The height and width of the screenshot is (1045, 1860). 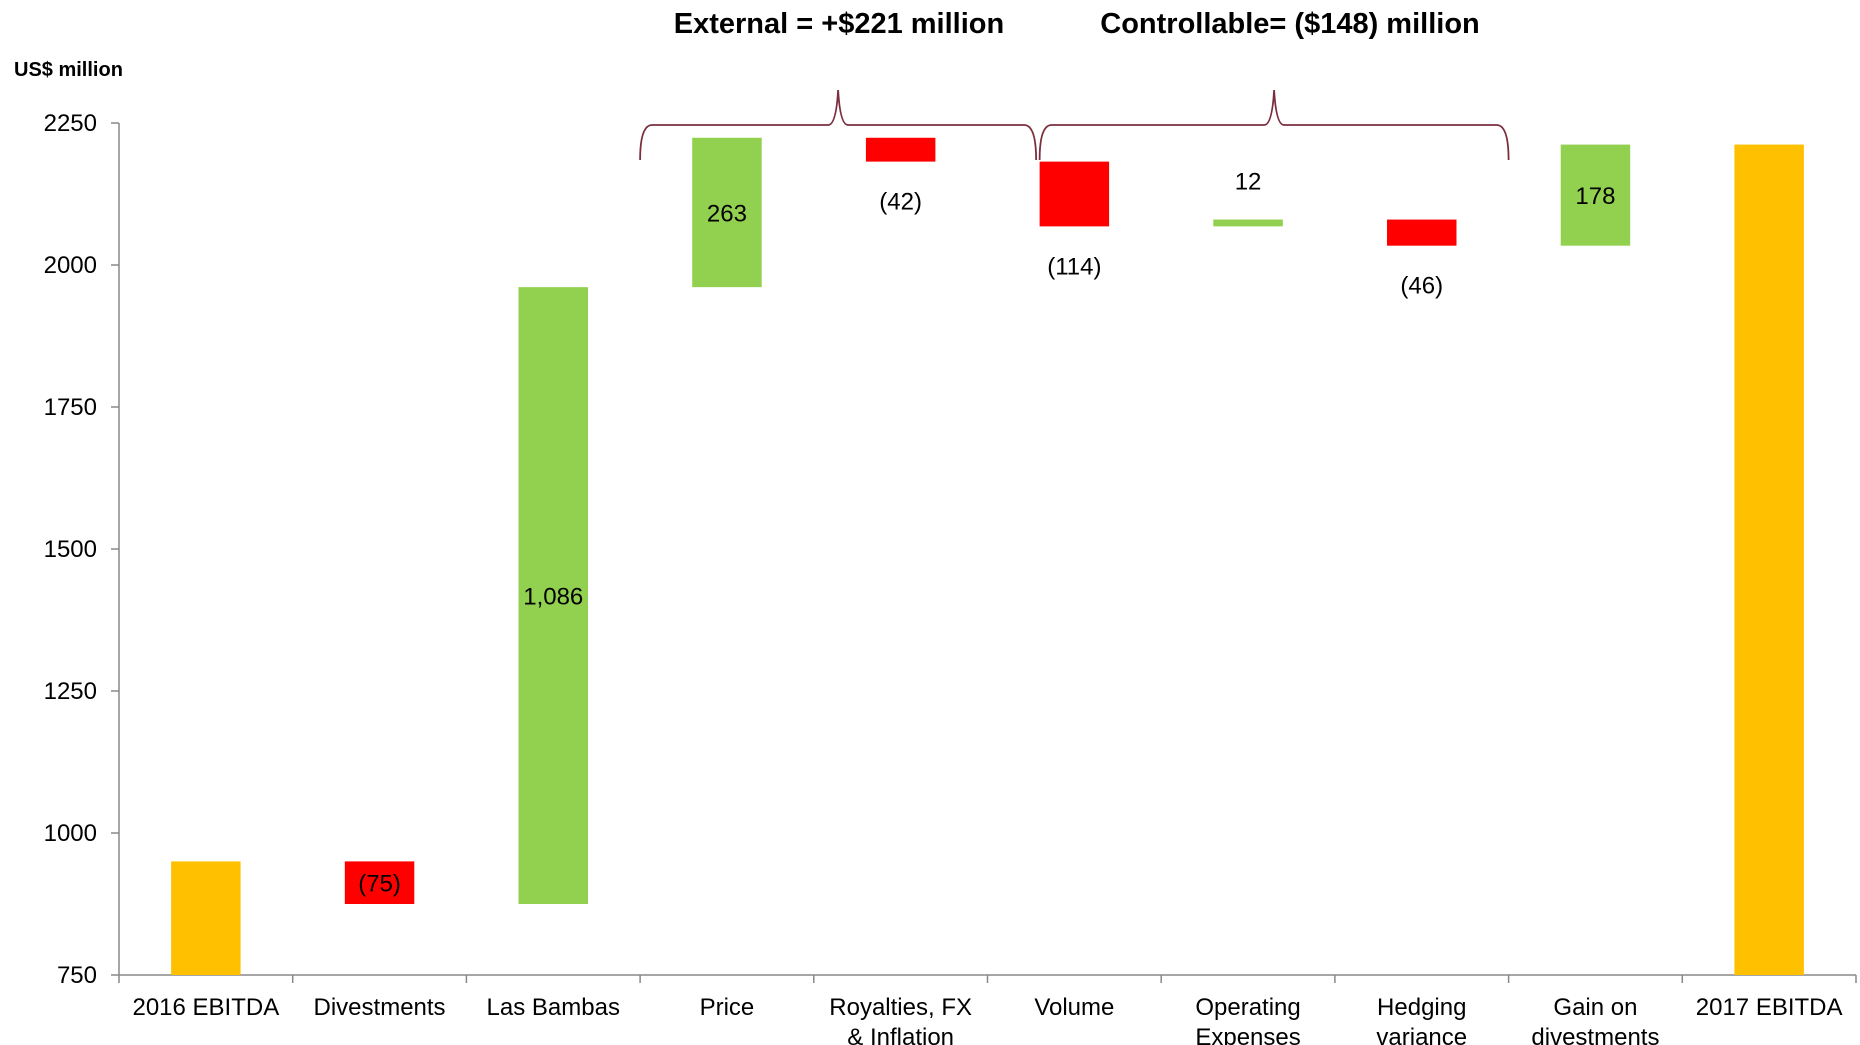 What do you see at coordinates (553, 1007) in the screenshot?
I see `x-tick-label: Las Bambas` at bounding box center [553, 1007].